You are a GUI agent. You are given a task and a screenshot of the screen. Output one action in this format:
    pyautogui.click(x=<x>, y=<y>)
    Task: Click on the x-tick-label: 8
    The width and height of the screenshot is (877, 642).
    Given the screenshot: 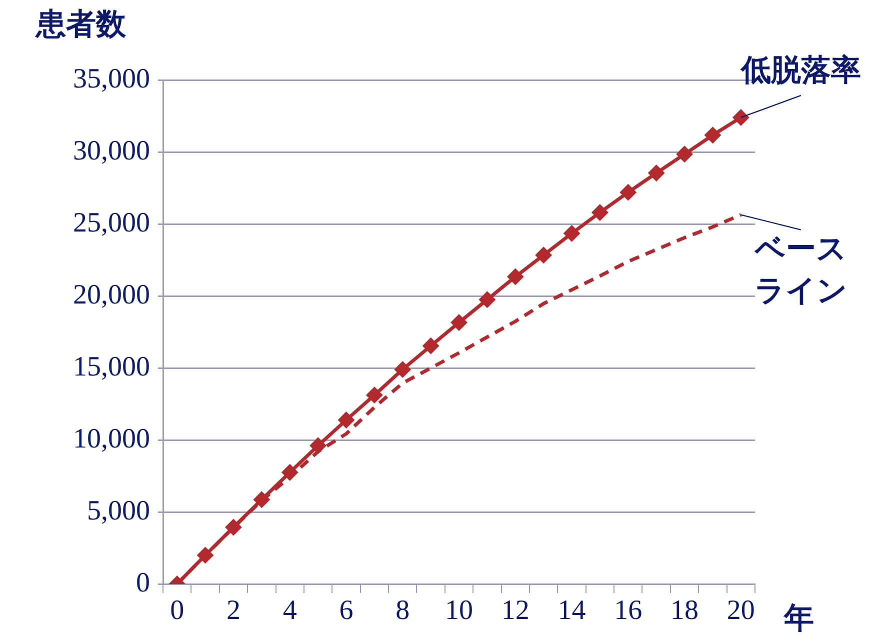 What is the action you would take?
    pyautogui.click(x=403, y=610)
    